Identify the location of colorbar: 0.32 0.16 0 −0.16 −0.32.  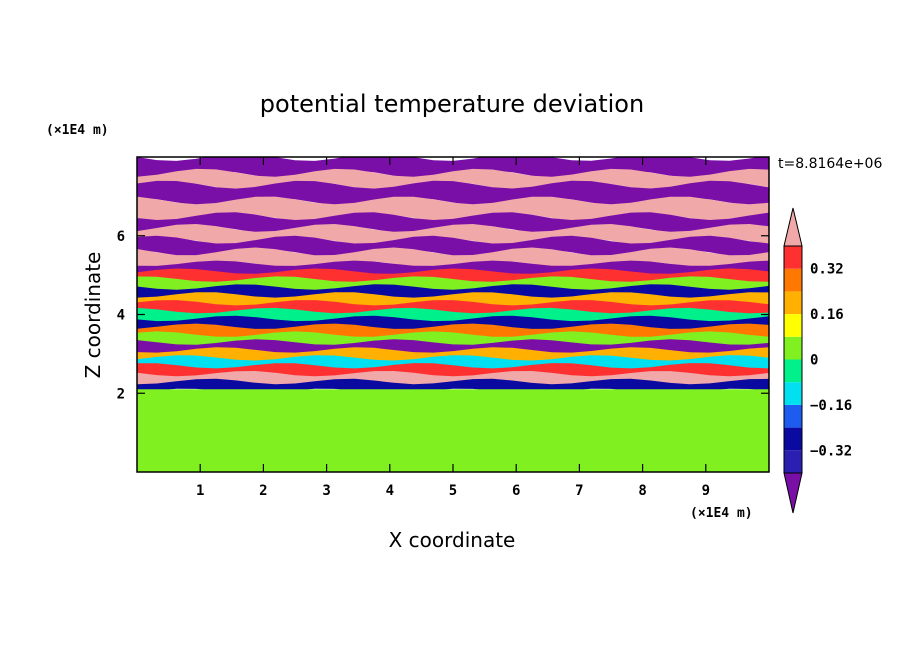
(817, 360).